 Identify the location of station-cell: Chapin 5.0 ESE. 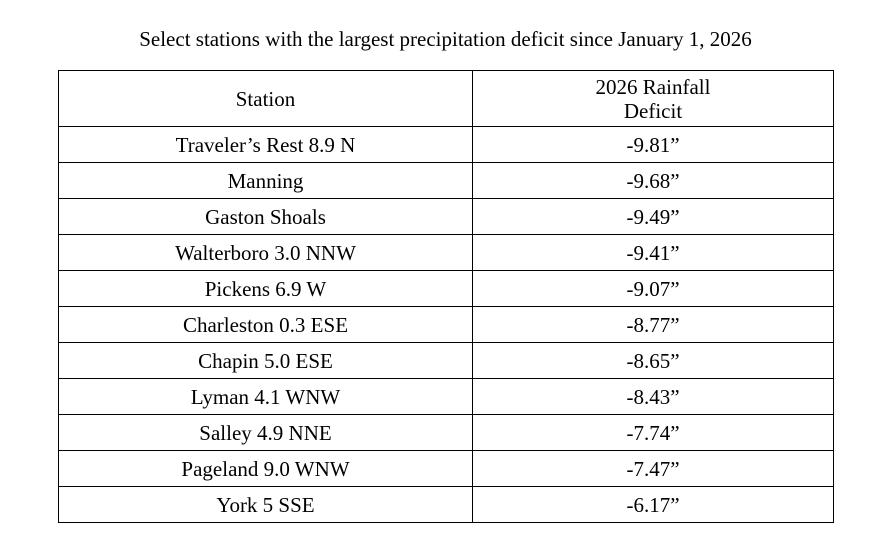
(265, 360).